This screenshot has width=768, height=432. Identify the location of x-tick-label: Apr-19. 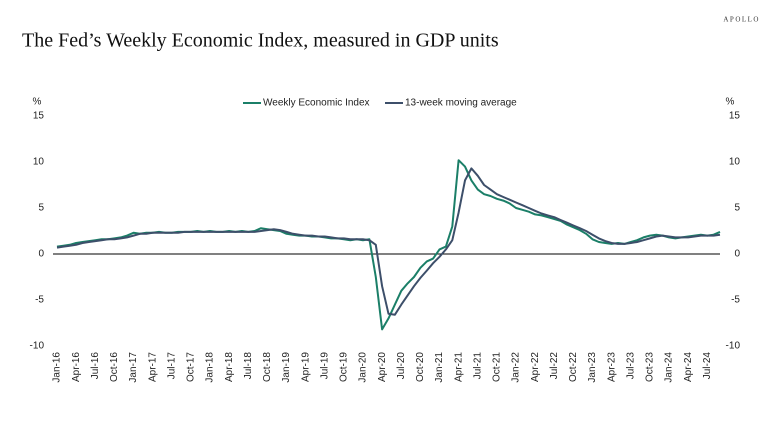
(305, 367).